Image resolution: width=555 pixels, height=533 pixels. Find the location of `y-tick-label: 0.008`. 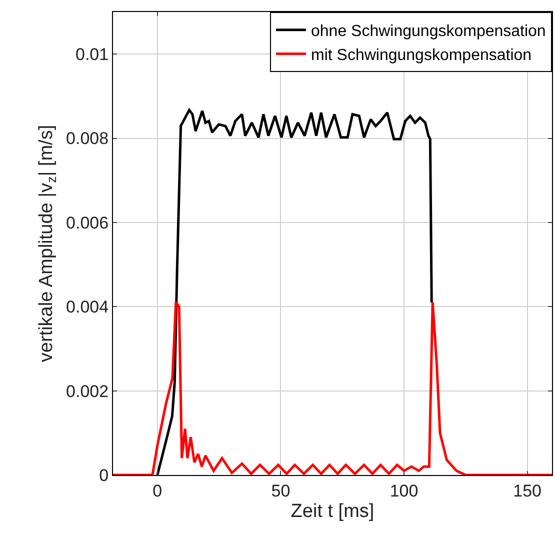

y-tick-label: 0.008 is located at coordinates (87, 138).